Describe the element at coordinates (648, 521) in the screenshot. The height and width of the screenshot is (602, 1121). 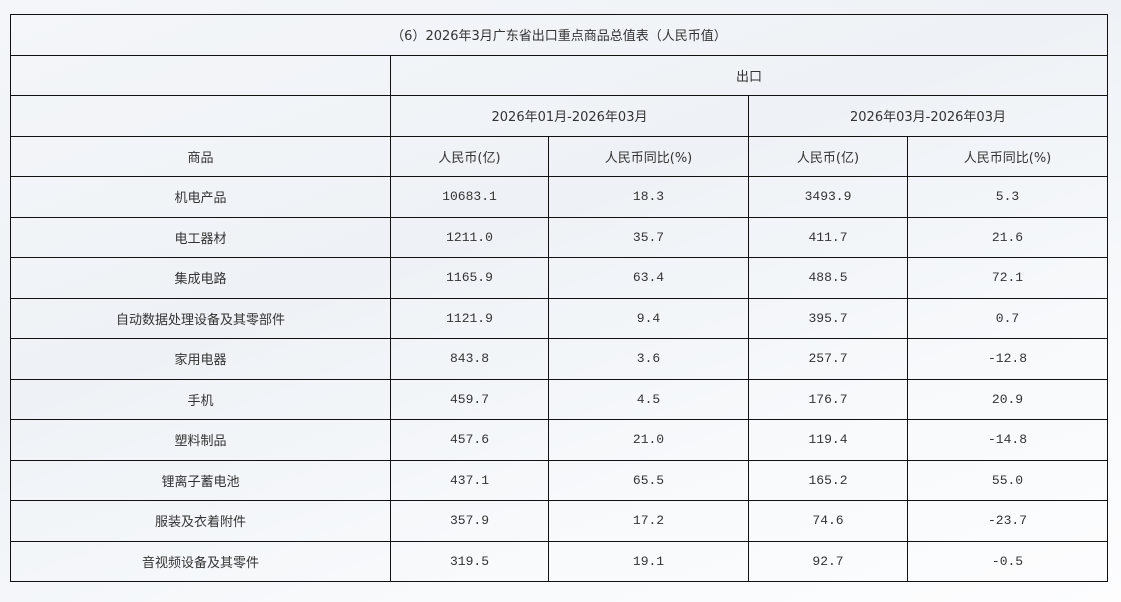
I see `value-cell: 17.2` at that location.